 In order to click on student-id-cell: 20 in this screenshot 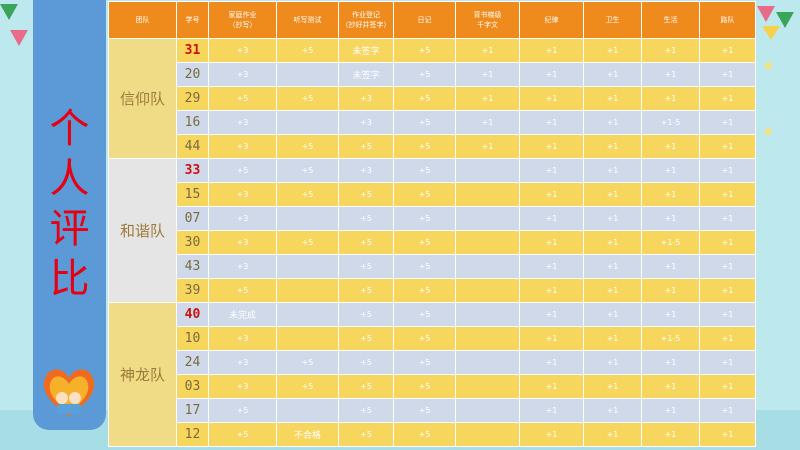, I will do `click(192, 74)`.